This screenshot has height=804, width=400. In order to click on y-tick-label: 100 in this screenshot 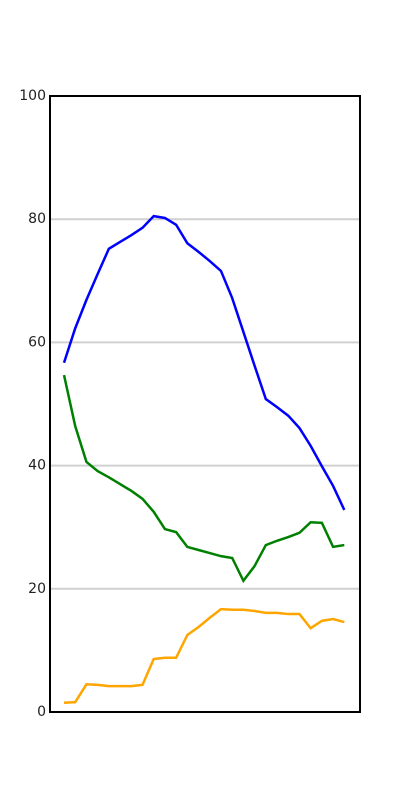, I will do `click(32, 96)`.